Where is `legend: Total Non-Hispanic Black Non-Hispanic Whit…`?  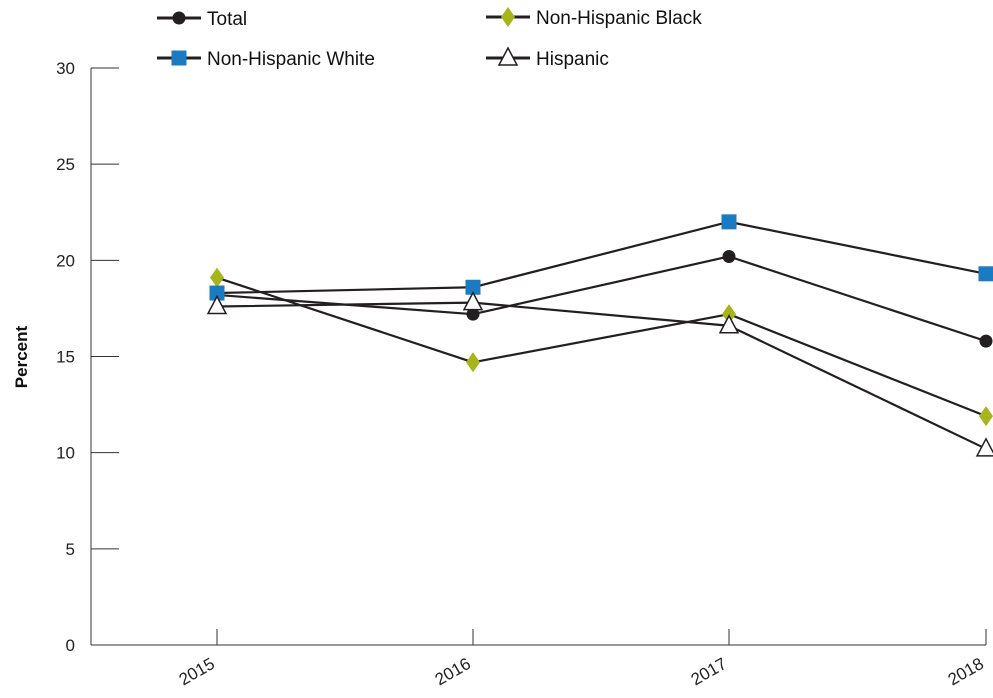 legend: Total Non-Hispanic Black Non-Hispanic Whit… is located at coordinates (429, 38).